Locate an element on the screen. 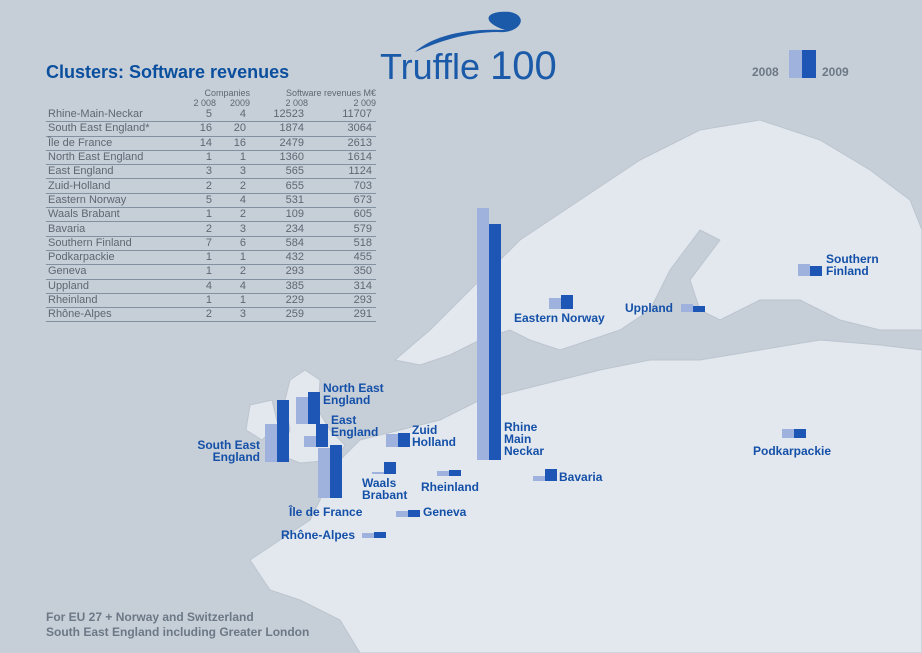  cell-name: Bavaria is located at coordinates (115, 229).